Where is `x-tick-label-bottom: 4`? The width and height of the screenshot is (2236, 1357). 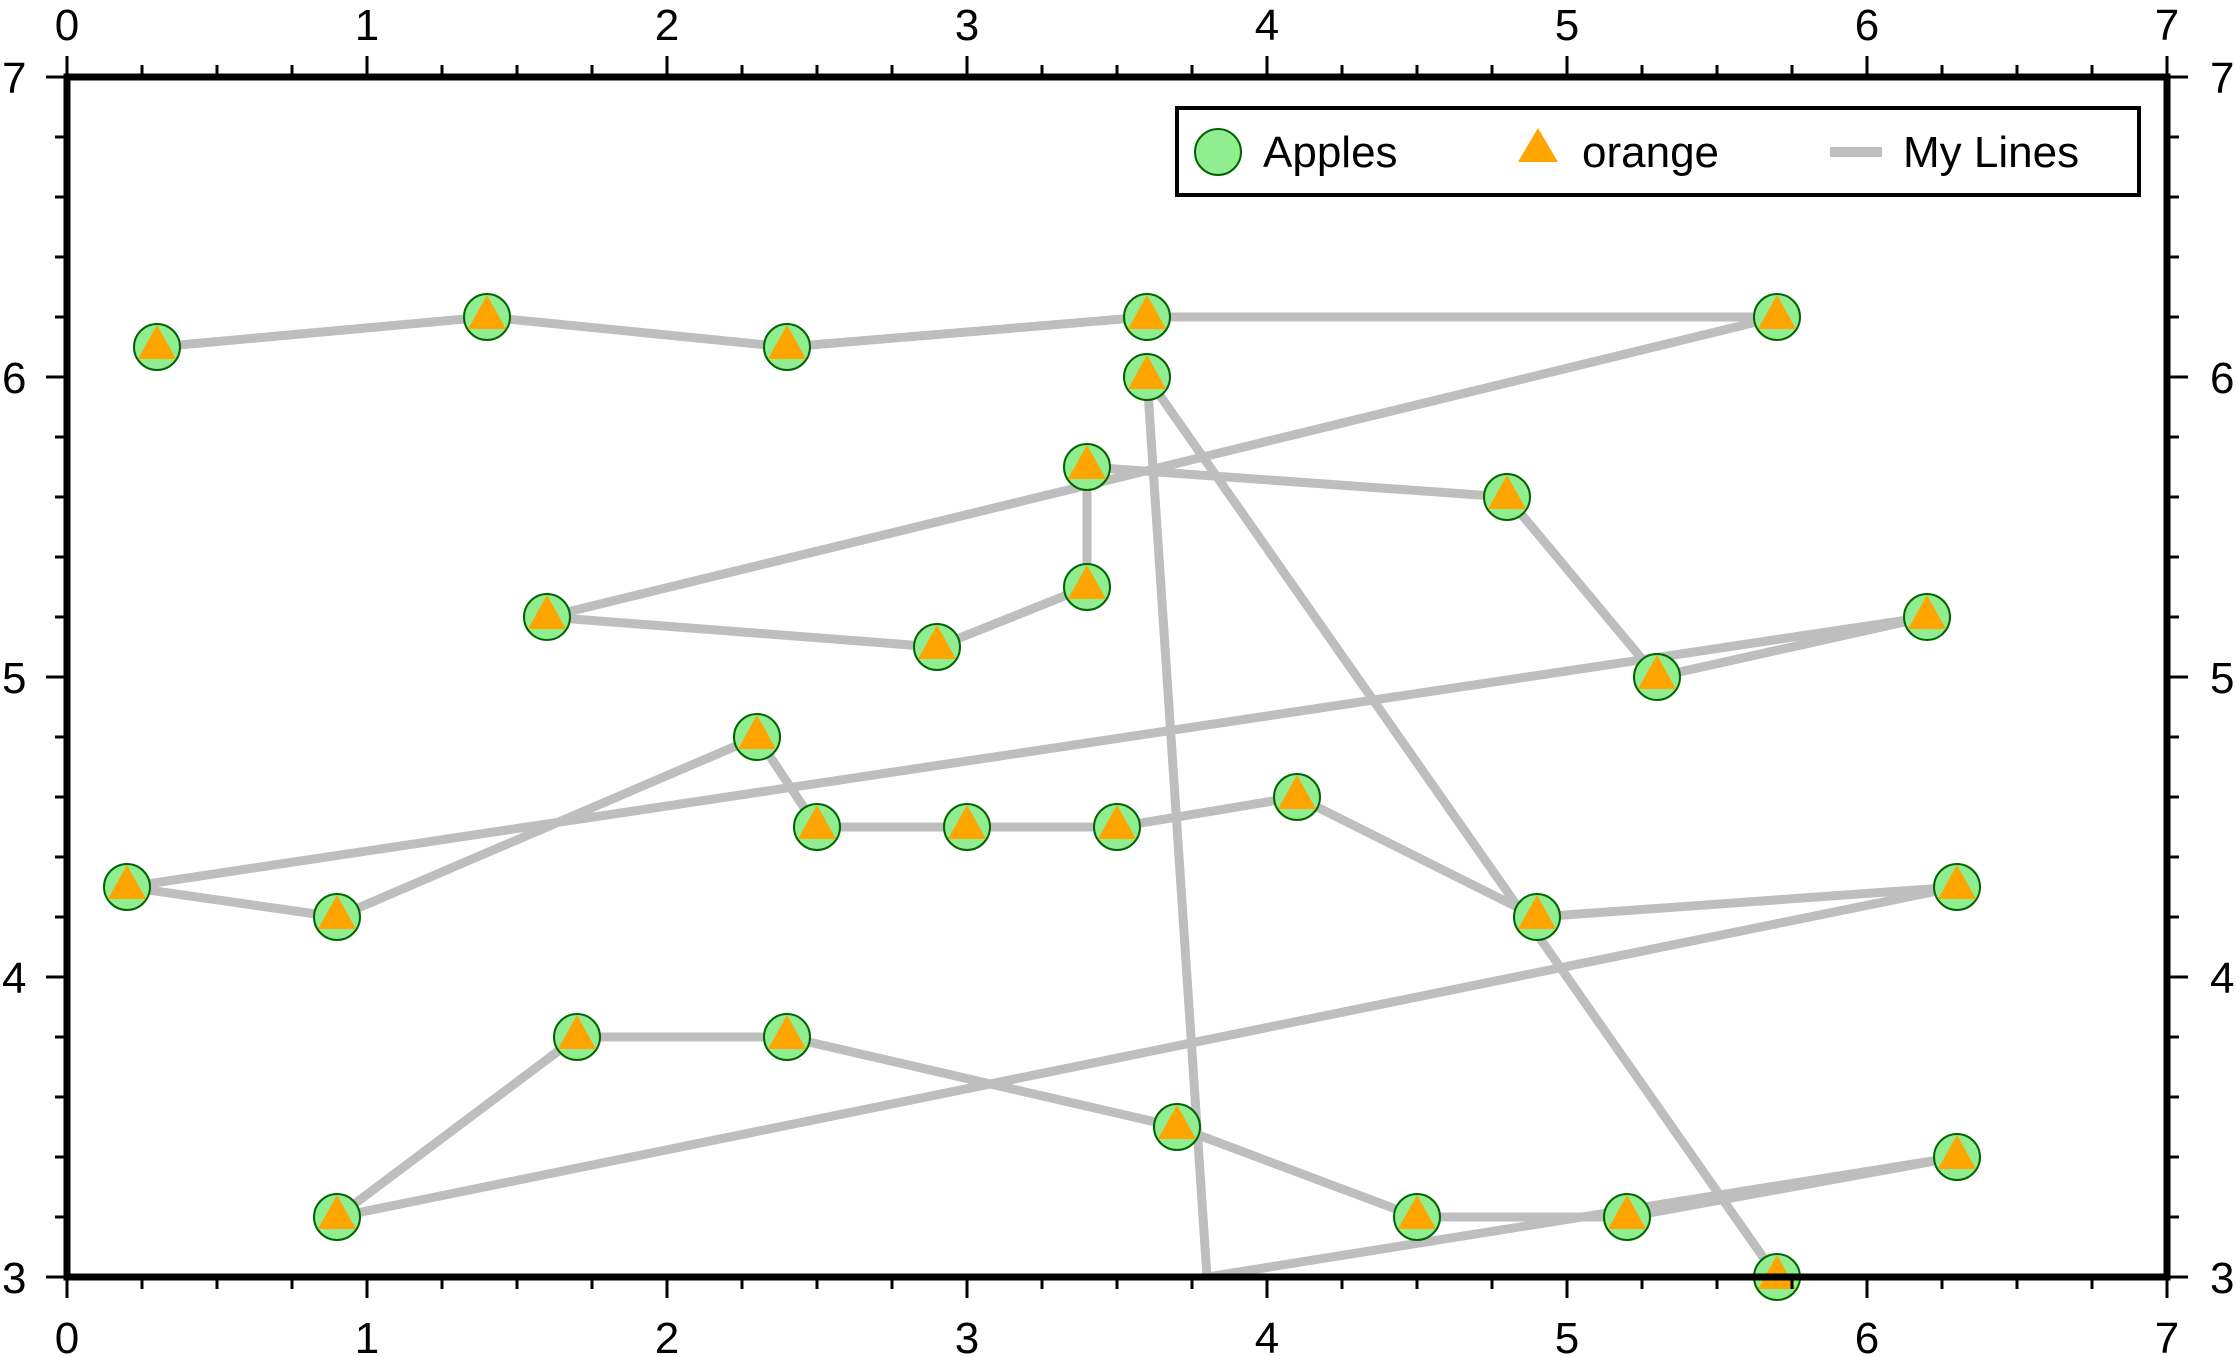 x-tick-label-bottom: 4 is located at coordinates (1267, 1335).